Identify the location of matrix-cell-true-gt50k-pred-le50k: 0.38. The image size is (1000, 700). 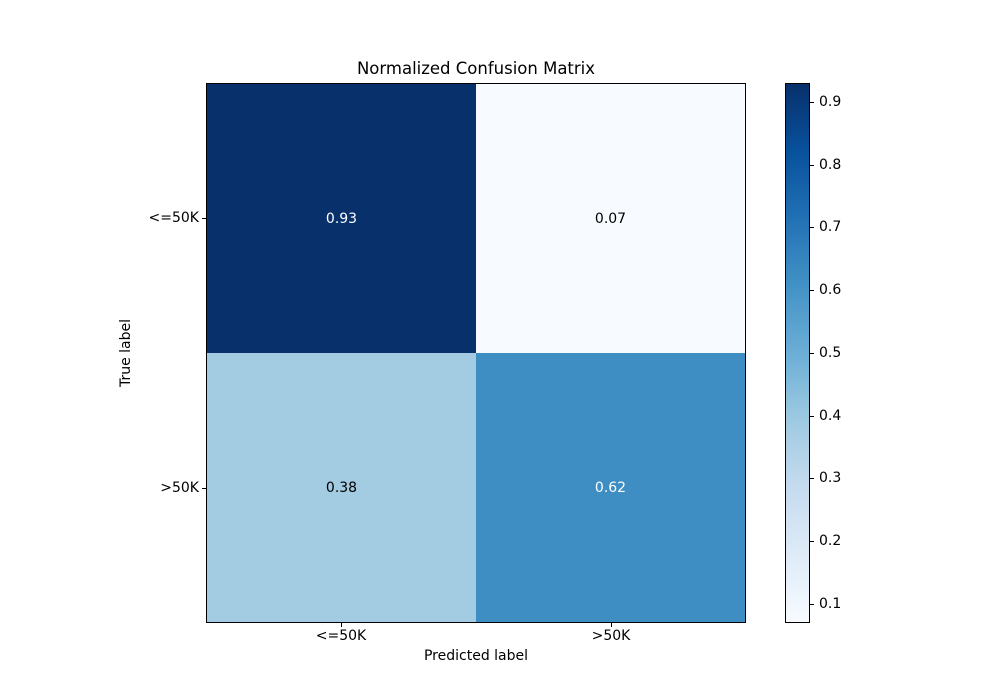
(341, 487).